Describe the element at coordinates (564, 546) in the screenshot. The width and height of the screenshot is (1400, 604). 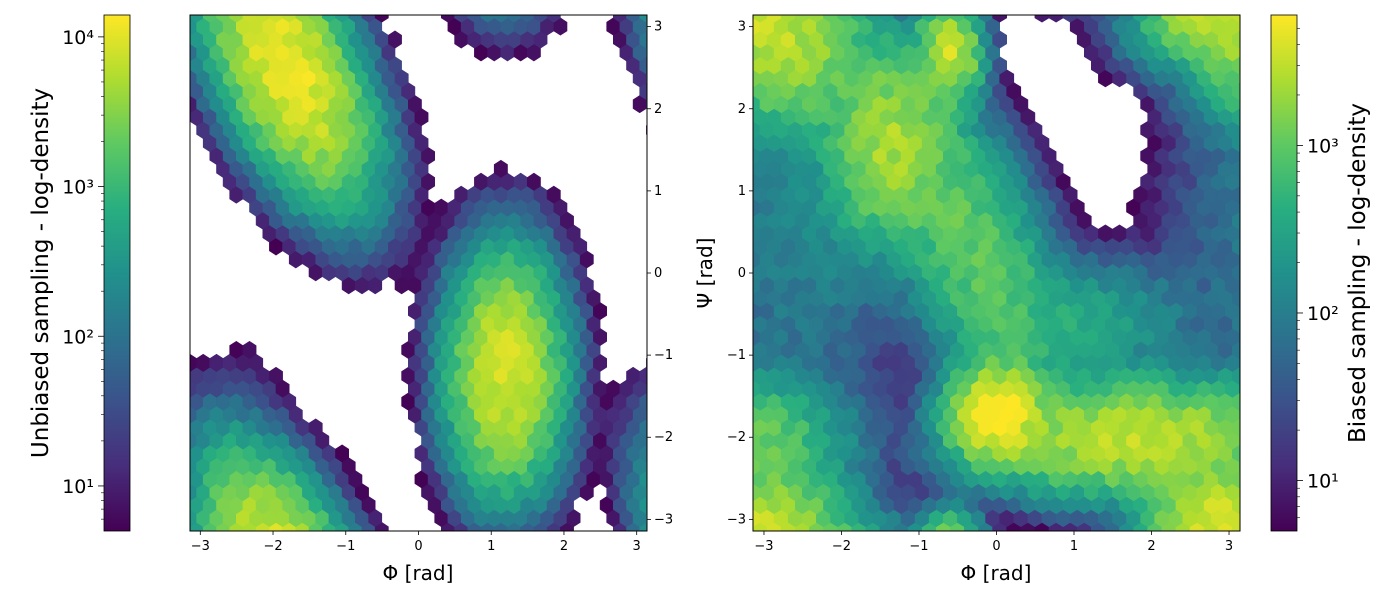
I see `x-tick-label: 2` at that location.